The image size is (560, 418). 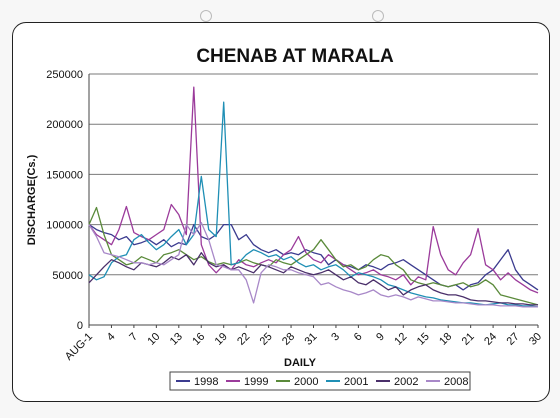 What do you see at coordinates (406, 382) in the screenshot?
I see `legend-label: 2002` at bounding box center [406, 382].